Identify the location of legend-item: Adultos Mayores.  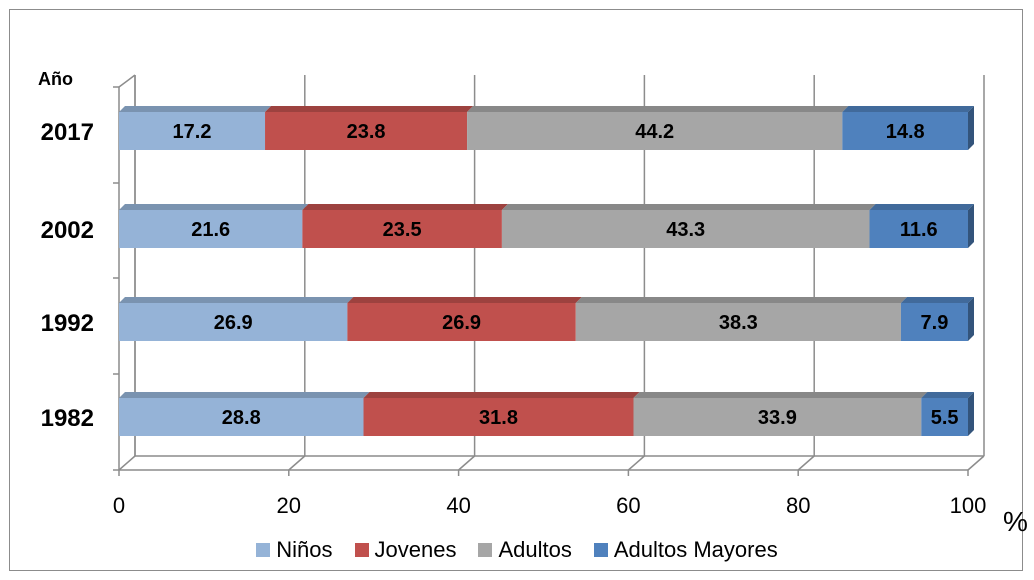
(685, 550).